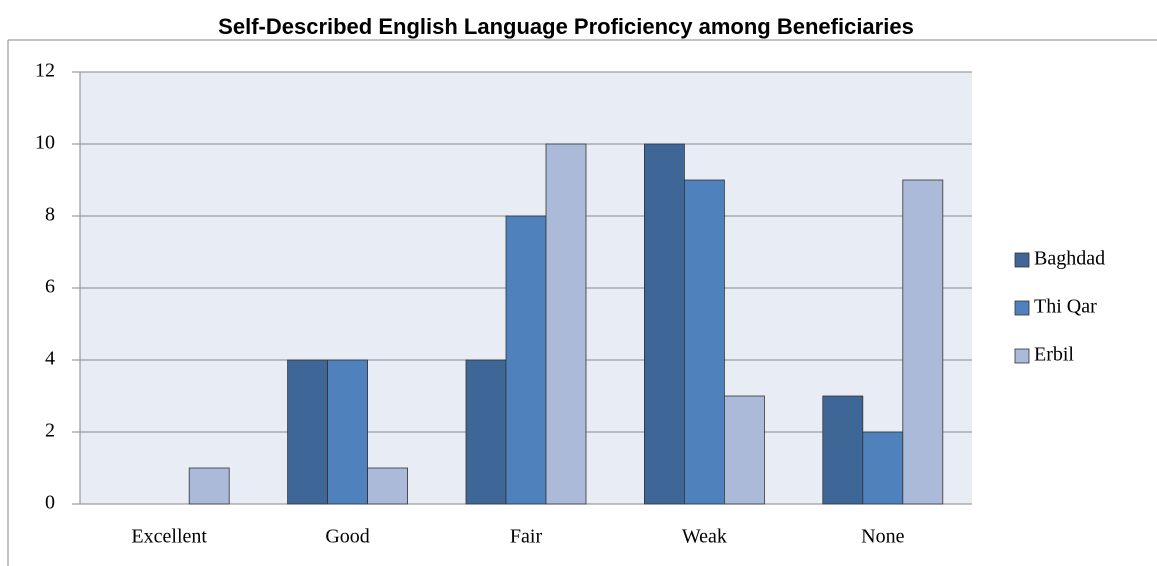 The height and width of the screenshot is (566, 1157). Describe the element at coordinates (45, 71) in the screenshot. I see `y-tick-label: 12` at that location.